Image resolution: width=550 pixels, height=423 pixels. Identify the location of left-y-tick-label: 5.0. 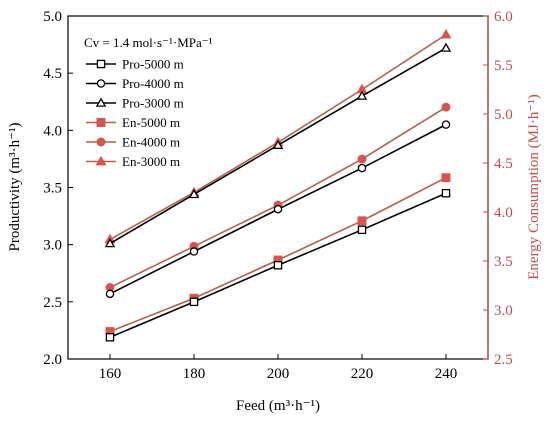
(52, 17).